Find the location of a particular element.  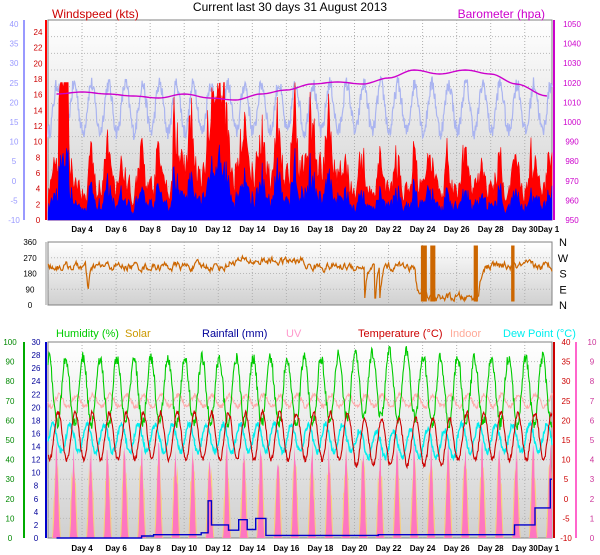

x-tick-label: Day 24 is located at coordinates (423, 548).